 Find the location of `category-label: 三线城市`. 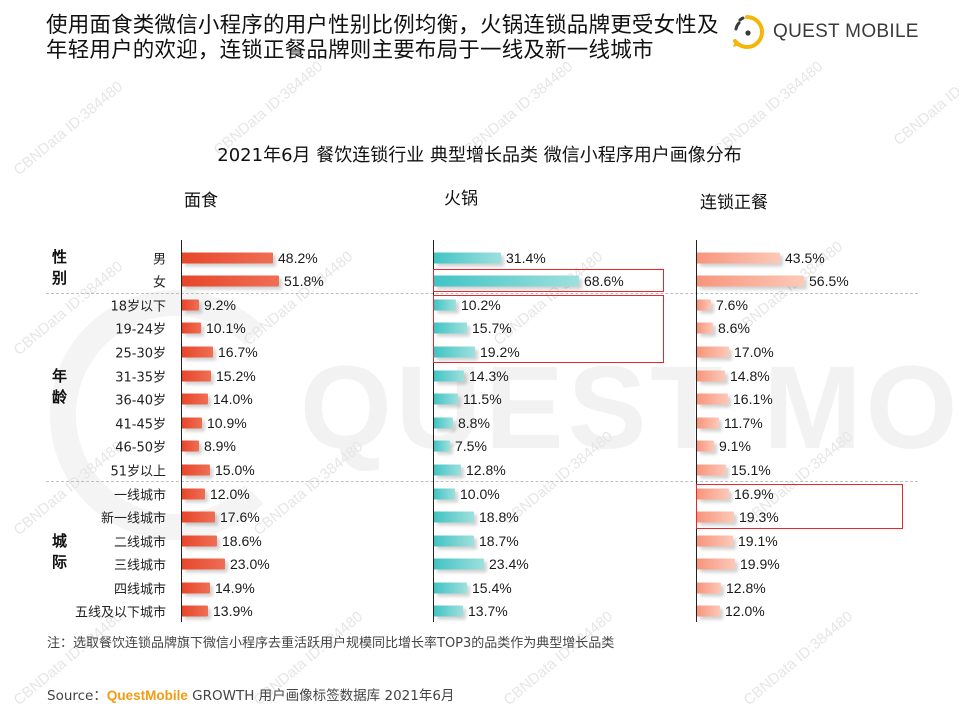

category-label: 三线城市 is located at coordinates (139, 566).